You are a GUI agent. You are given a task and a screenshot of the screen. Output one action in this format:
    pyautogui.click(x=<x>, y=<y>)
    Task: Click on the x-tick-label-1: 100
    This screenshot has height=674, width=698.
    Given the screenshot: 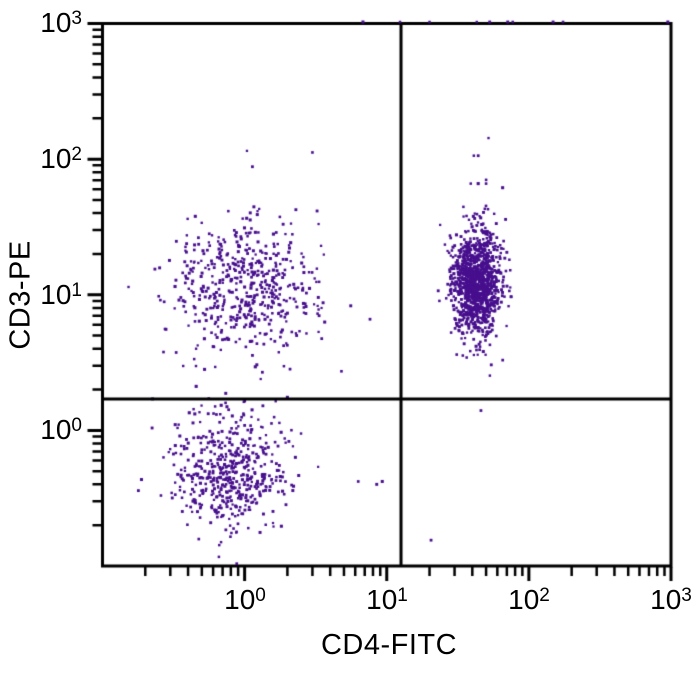 What is the action you would take?
    pyautogui.click(x=245, y=599)
    